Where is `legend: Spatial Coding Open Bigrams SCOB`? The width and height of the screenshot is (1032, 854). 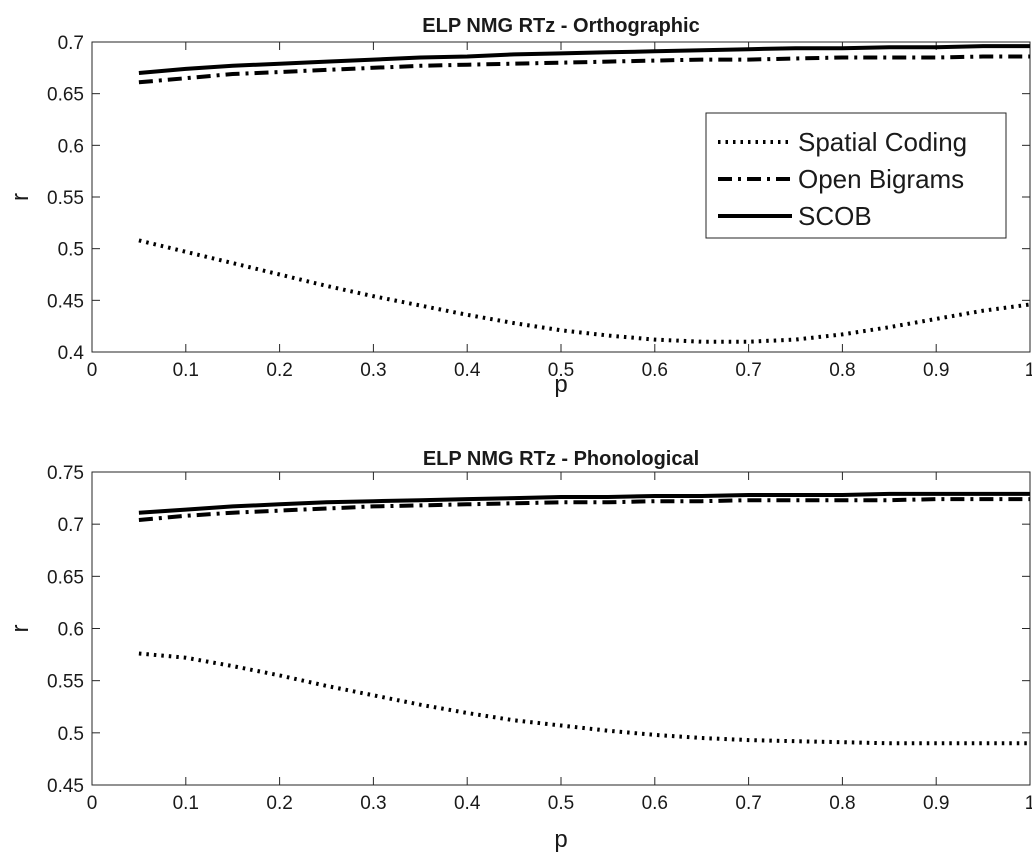
legend: Spatial Coding Open Bigrams SCOB is located at coordinates (856, 175).